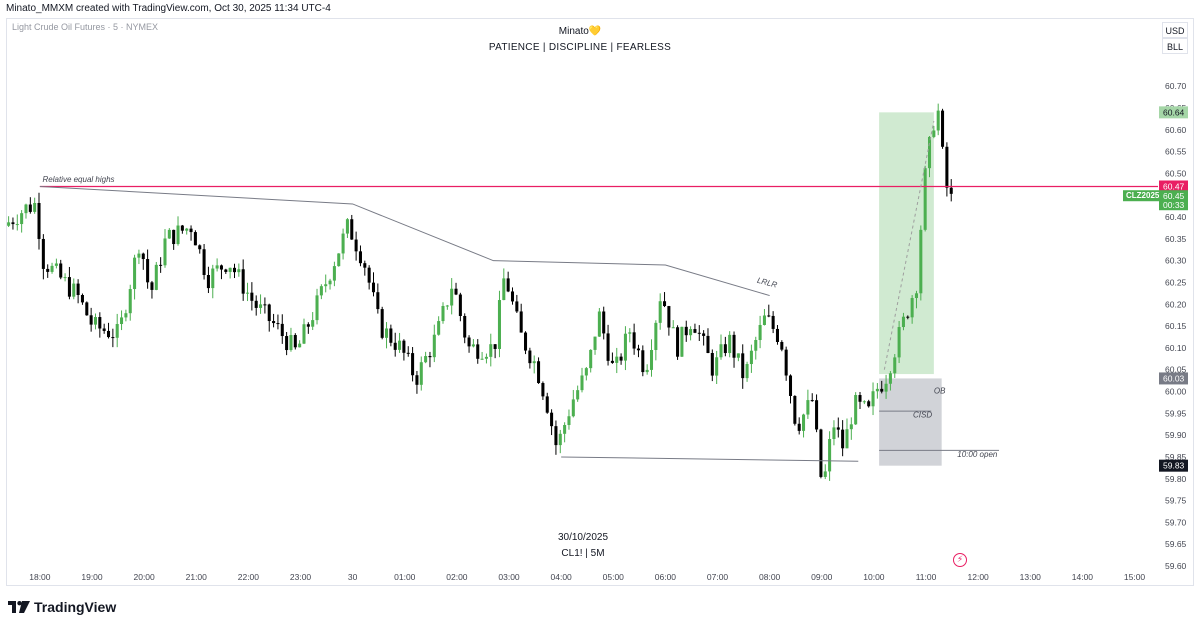 This screenshot has width=1200, height=626. Describe the element at coordinates (940, 391) in the screenshot. I see `ob-label: OB` at that location.